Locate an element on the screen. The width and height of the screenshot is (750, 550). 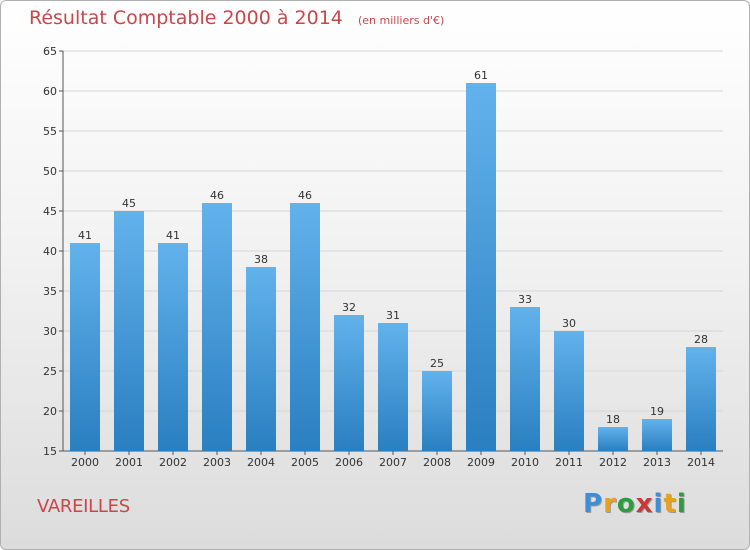
proxiti-logo: Proxiti is located at coordinates (635, 504).